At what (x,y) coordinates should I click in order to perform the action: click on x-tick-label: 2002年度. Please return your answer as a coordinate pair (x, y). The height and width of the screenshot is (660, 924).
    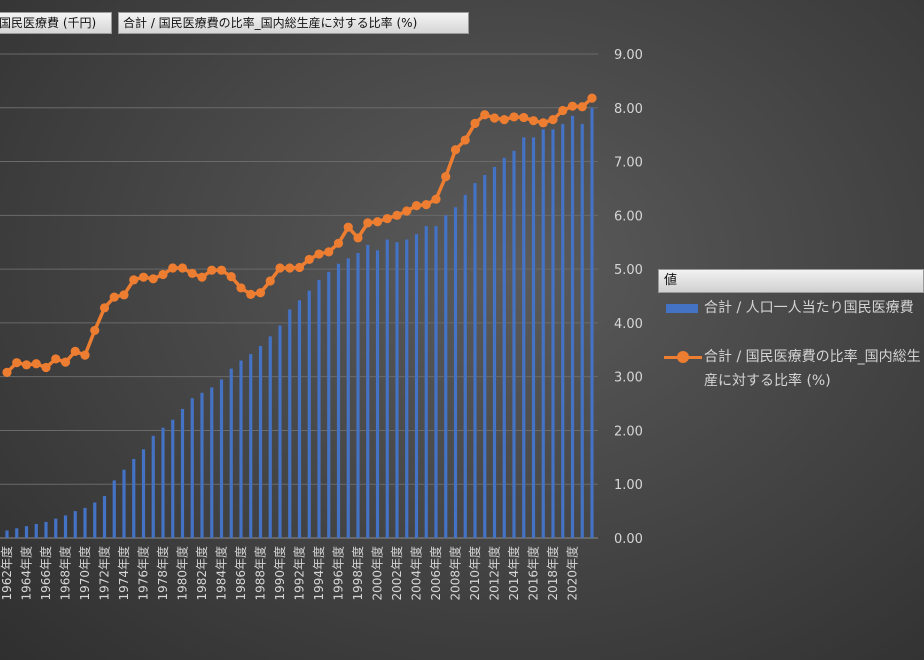
    Looking at the image, I should click on (396, 573).